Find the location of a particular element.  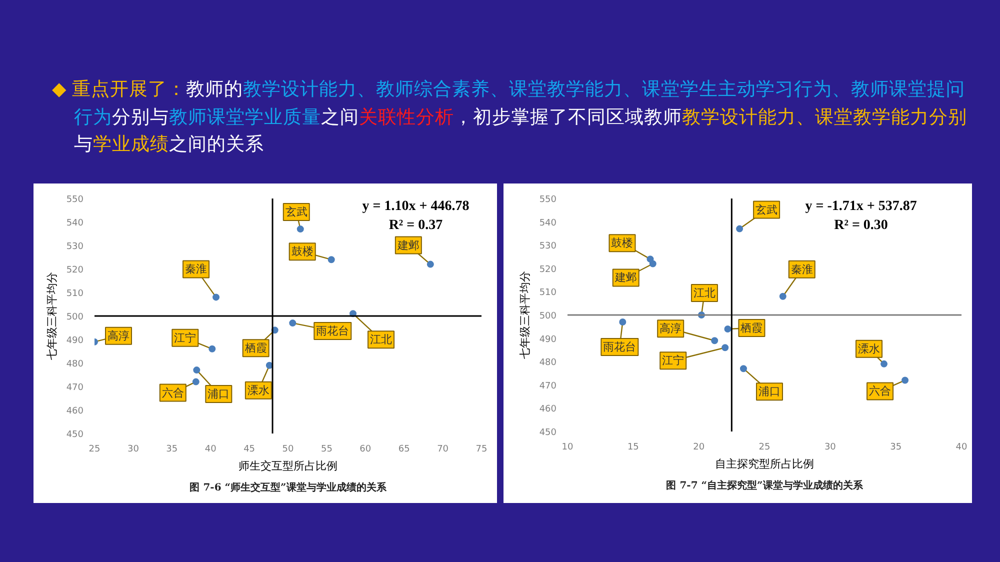

x-tick-label: 15 is located at coordinates (633, 447).